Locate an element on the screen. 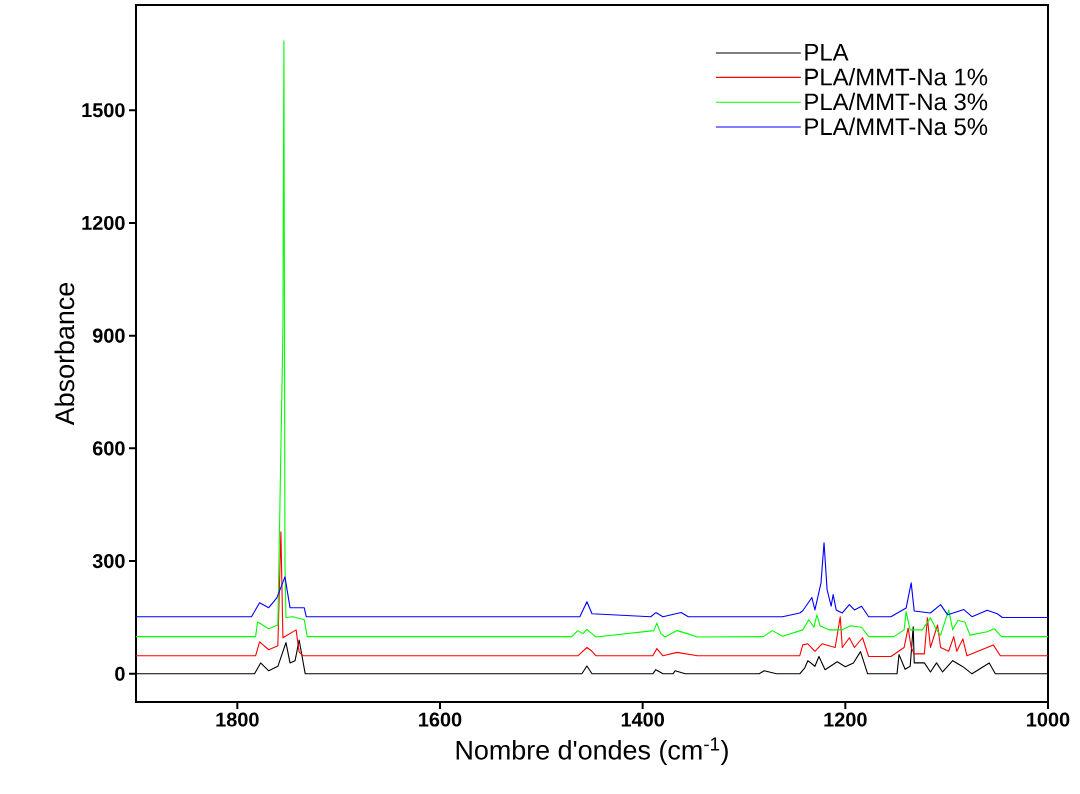 This screenshot has height=794, width=1080. y-tick-label: 0 is located at coordinates (120, 673).